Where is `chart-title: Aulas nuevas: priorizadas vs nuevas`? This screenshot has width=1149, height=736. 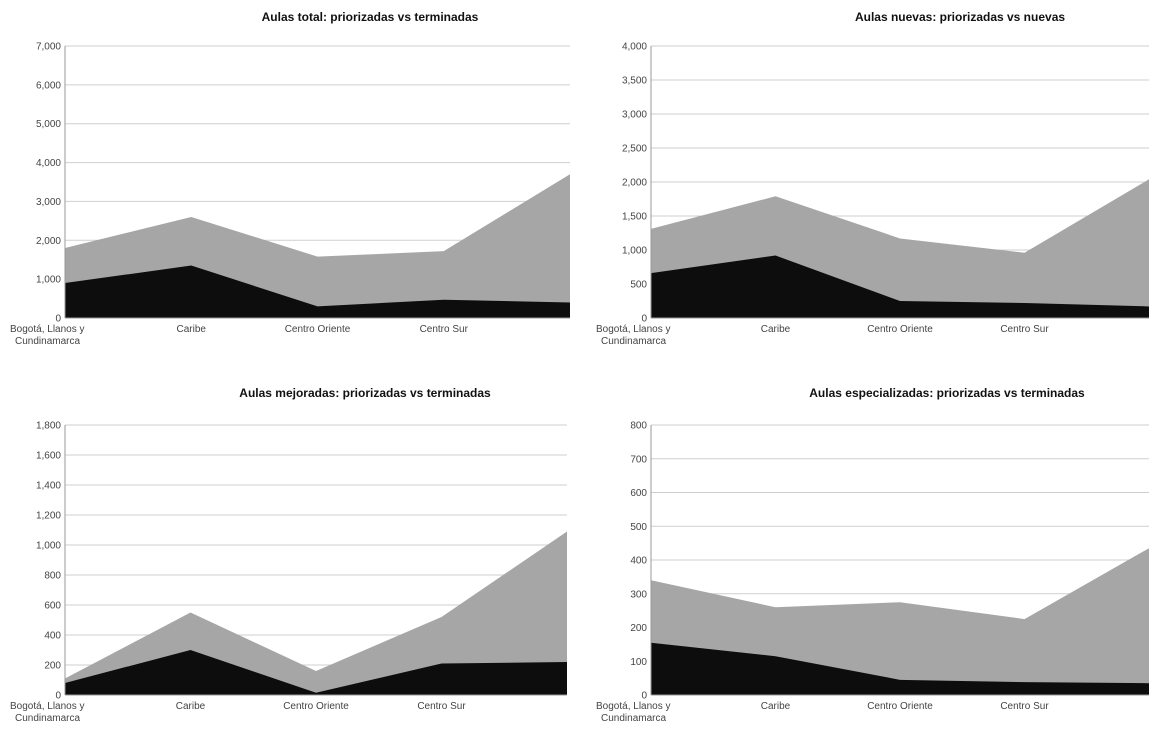 chart-title: Aulas nuevas: priorizadas vs nuevas is located at coordinates (960, 17).